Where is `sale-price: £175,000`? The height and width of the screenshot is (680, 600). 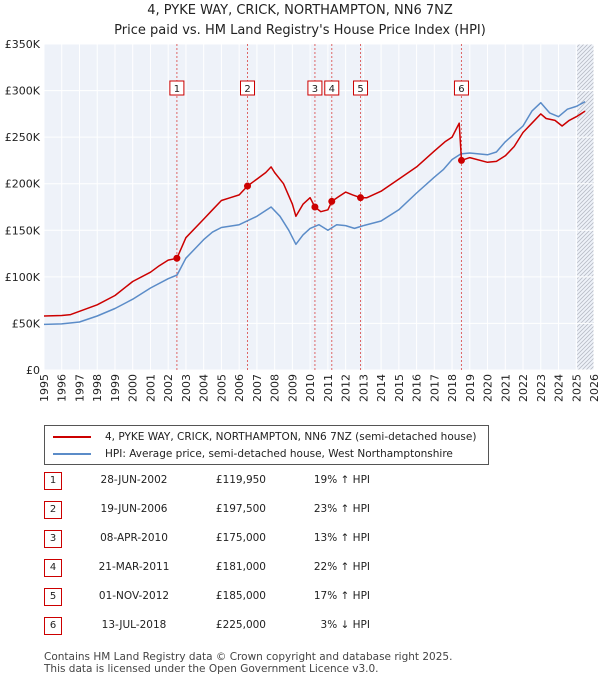 sale-price: £175,000 is located at coordinates (240, 538).